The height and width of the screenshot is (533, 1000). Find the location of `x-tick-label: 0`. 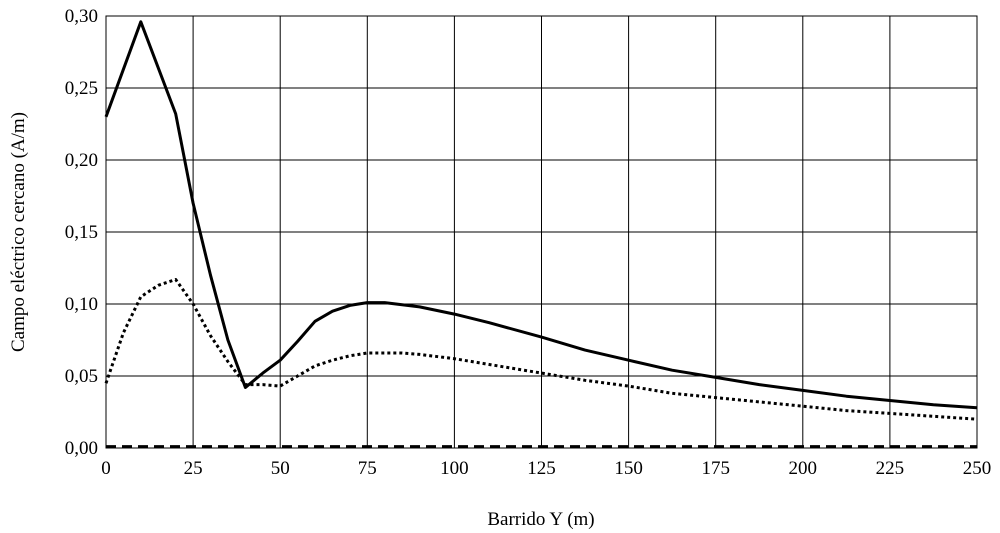

x-tick-label: 0 is located at coordinates (106, 468).